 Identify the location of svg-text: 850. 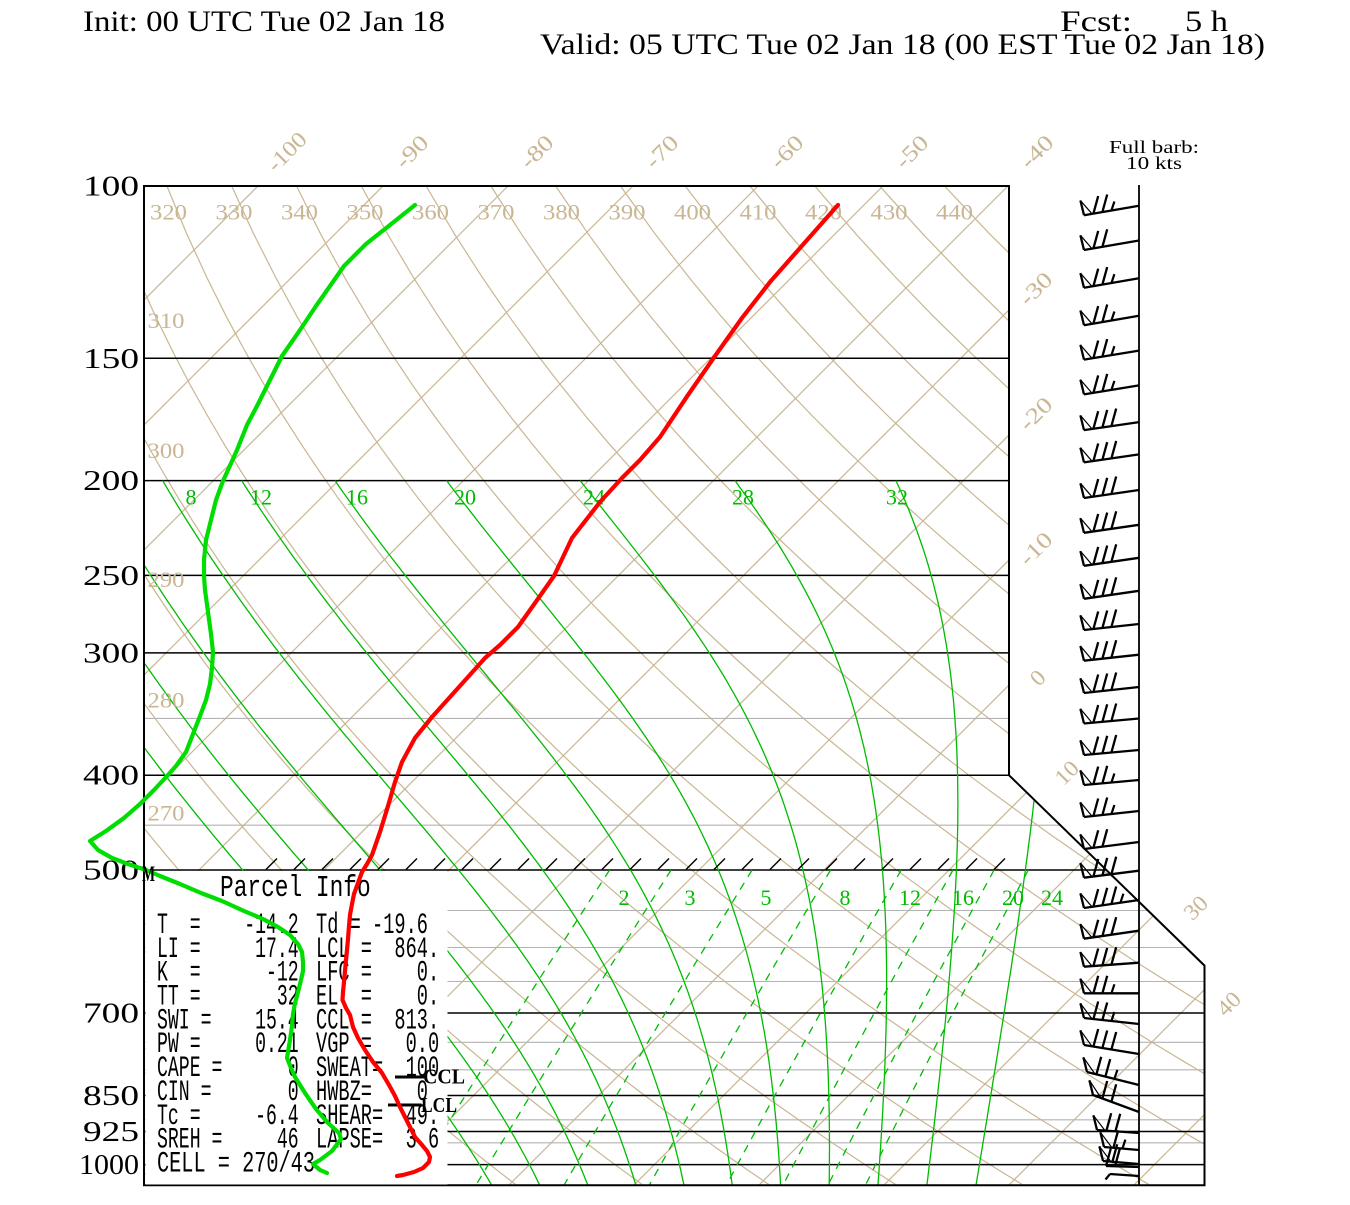
(111, 1096).